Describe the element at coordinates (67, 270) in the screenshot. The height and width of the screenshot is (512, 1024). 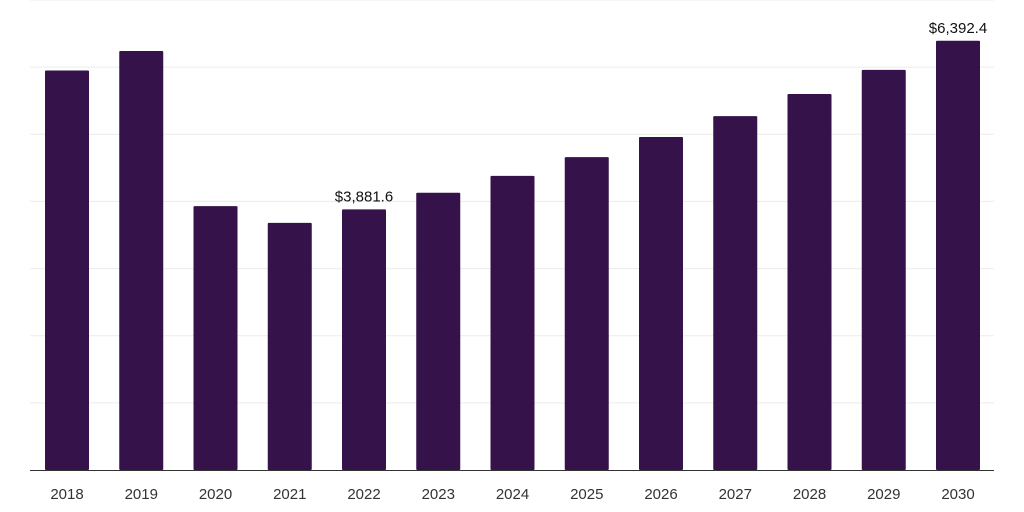
I see `bar-2018` at that location.